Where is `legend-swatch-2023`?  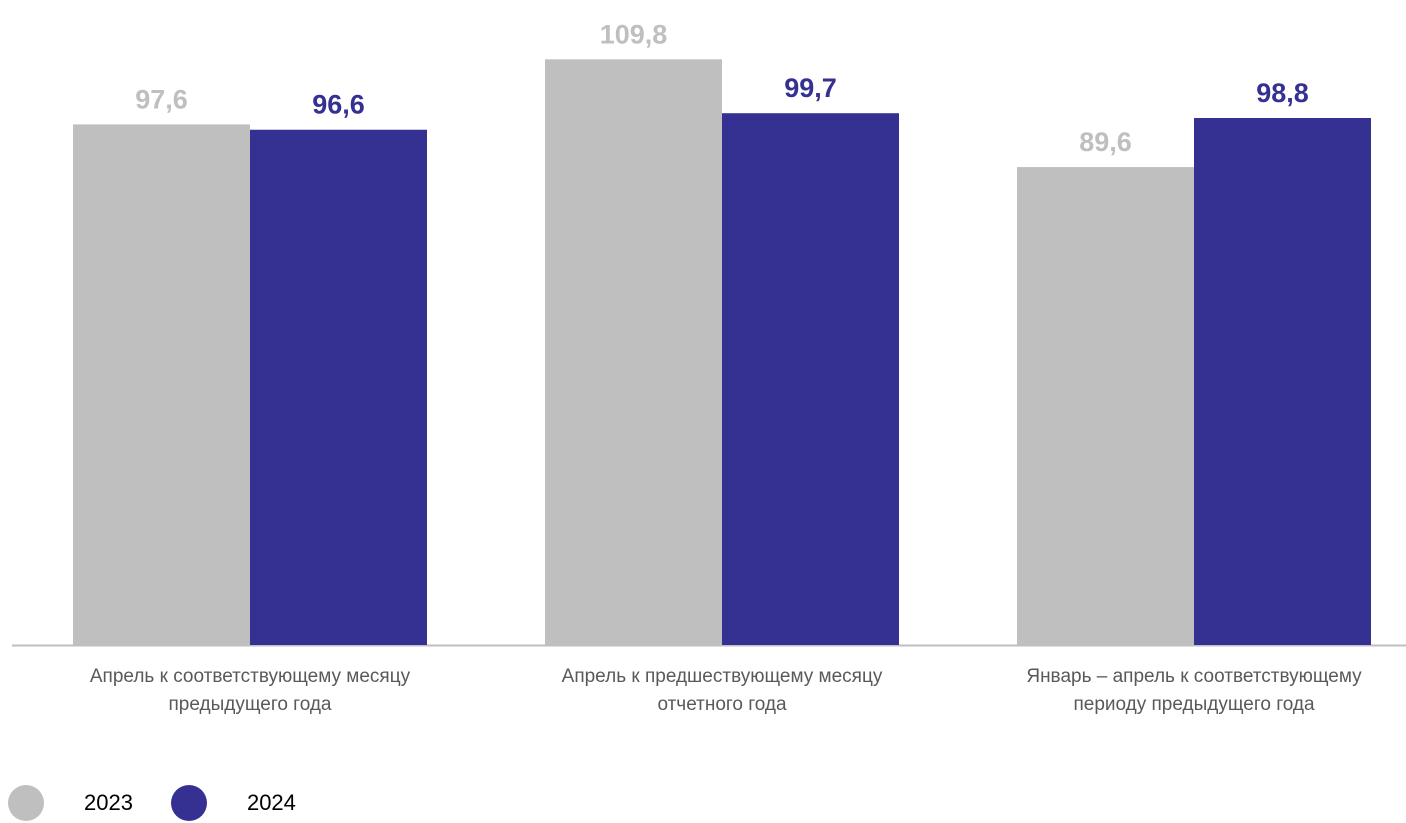 legend-swatch-2023 is located at coordinates (26, 803).